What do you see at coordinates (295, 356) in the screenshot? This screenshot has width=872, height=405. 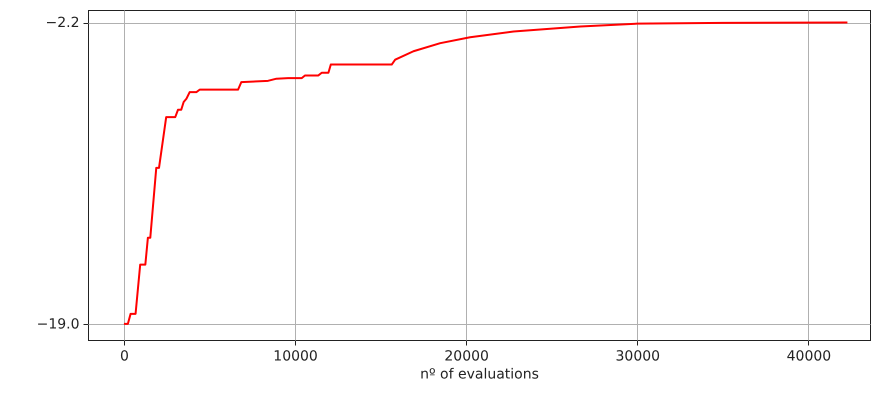 I see `x-tick-label: 10000` at bounding box center [295, 356].